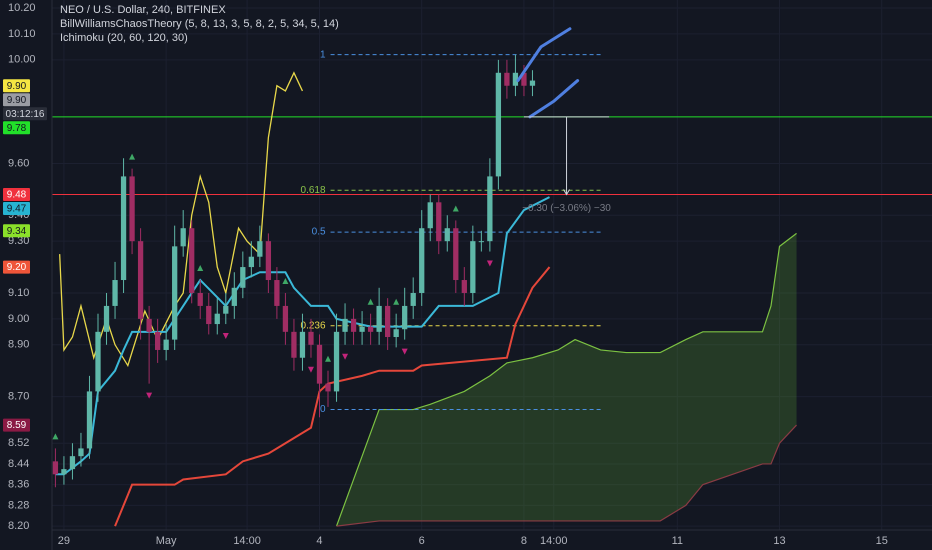 Image resolution: width=932 pixels, height=550 pixels. What do you see at coordinates (22, 34) in the screenshot?
I see `y-tick-label: 10.10` at bounding box center [22, 34].